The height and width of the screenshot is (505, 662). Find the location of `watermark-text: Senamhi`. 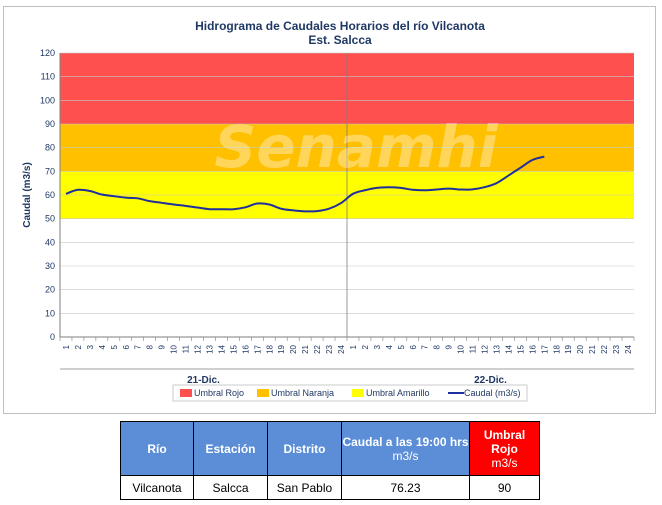

watermark-text: Senamhi is located at coordinates (356, 147).